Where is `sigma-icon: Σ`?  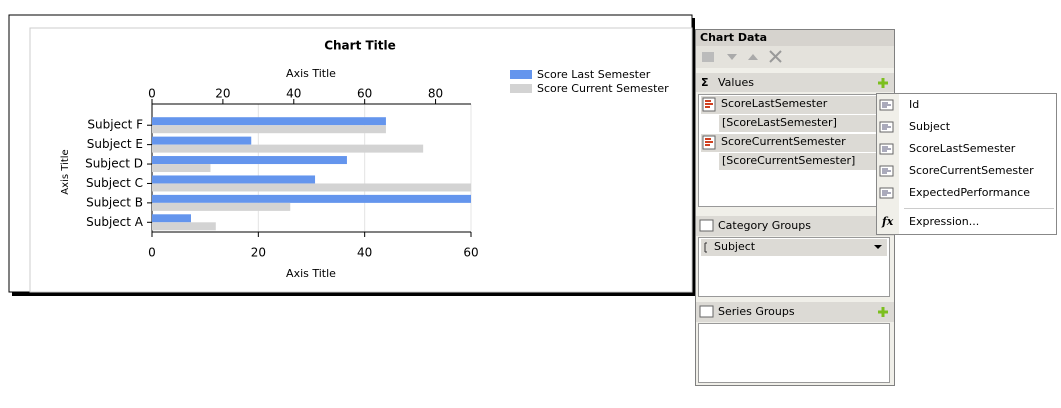 sigma-icon: Σ is located at coordinates (705, 82).